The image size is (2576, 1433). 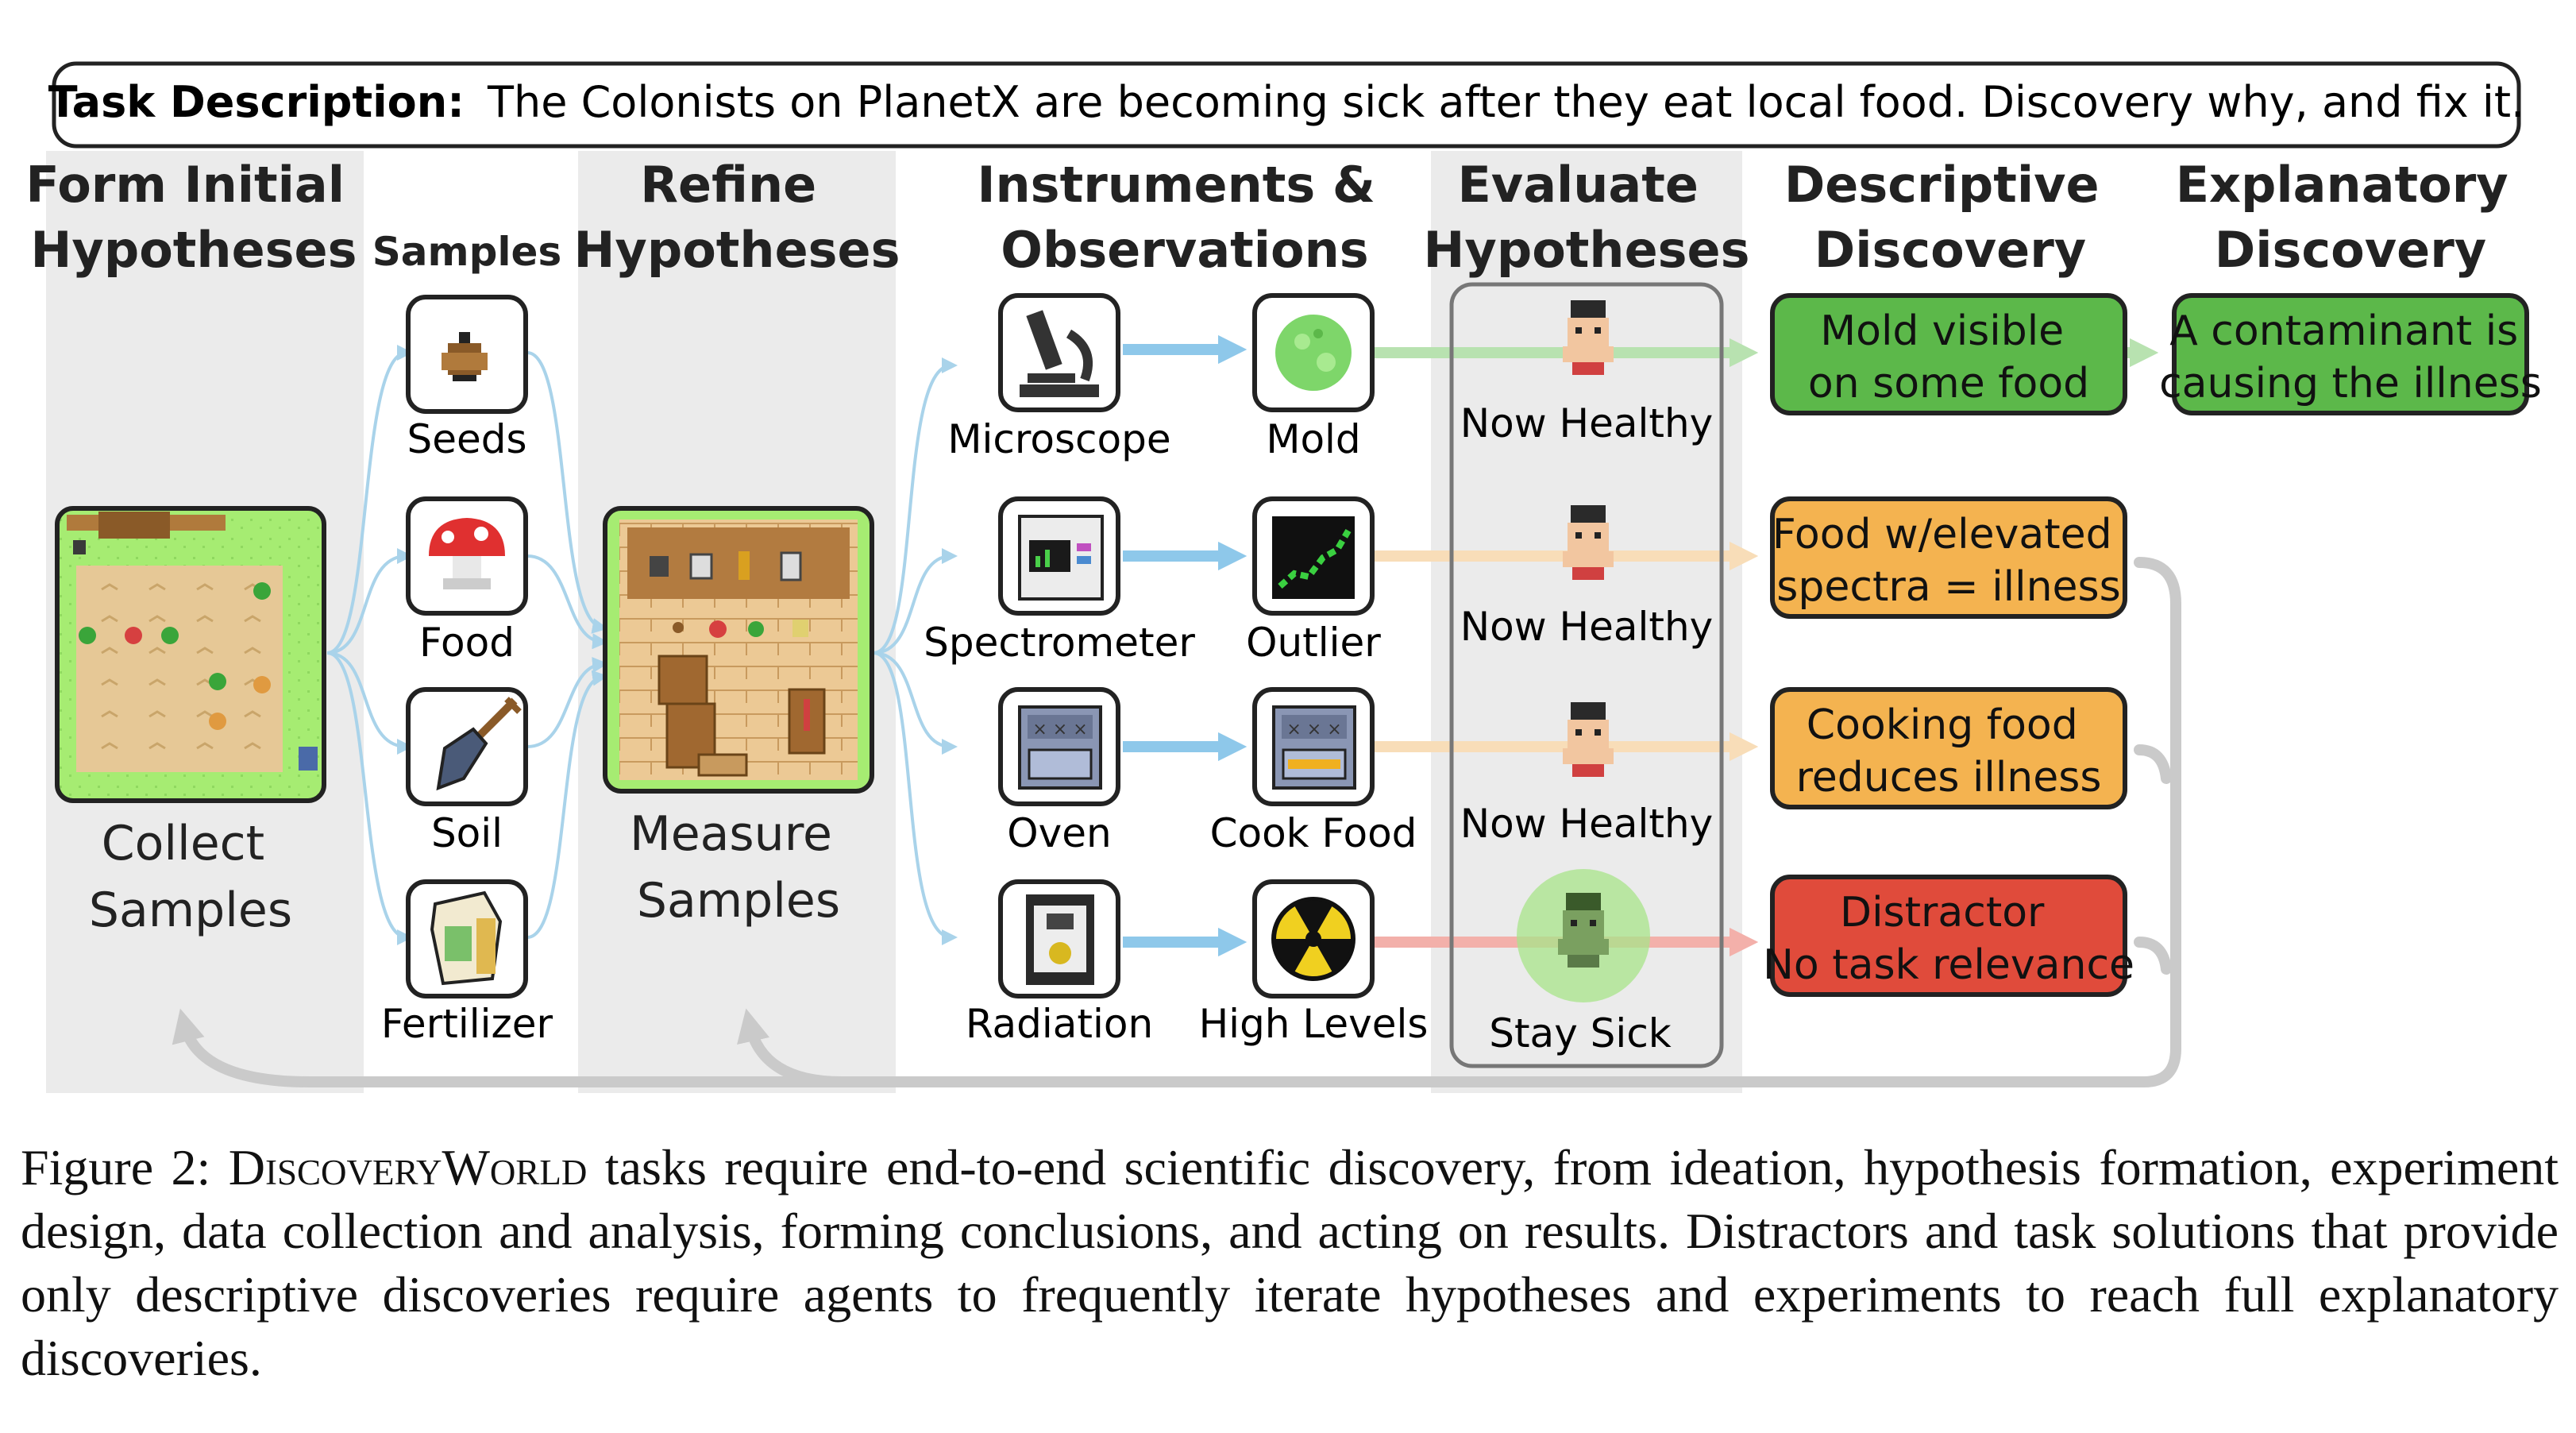 I want to click on task-description-label: Task Description:, so click(x=256, y=102).